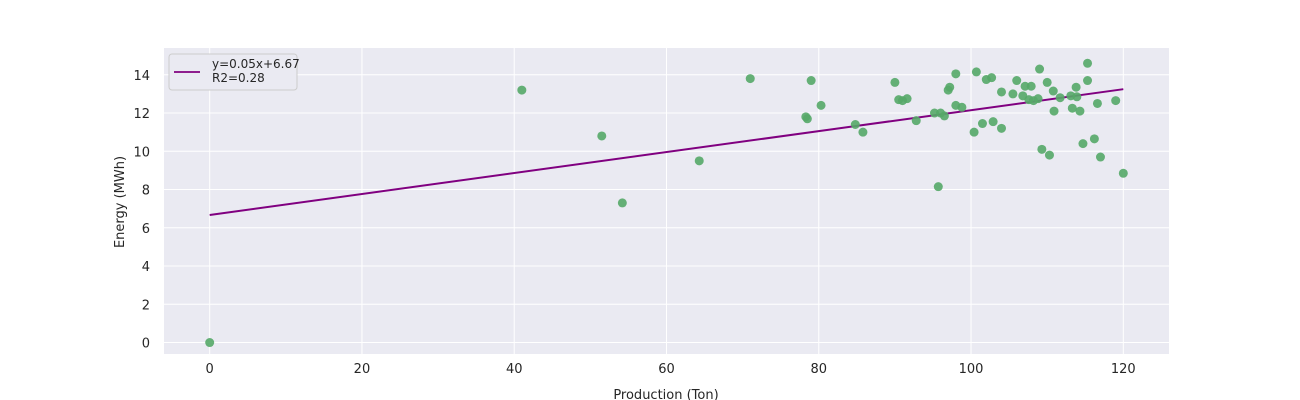 The width and height of the screenshot is (1300, 400). Describe the element at coordinates (1123, 369) in the screenshot. I see `x-tick-label: 120` at that location.